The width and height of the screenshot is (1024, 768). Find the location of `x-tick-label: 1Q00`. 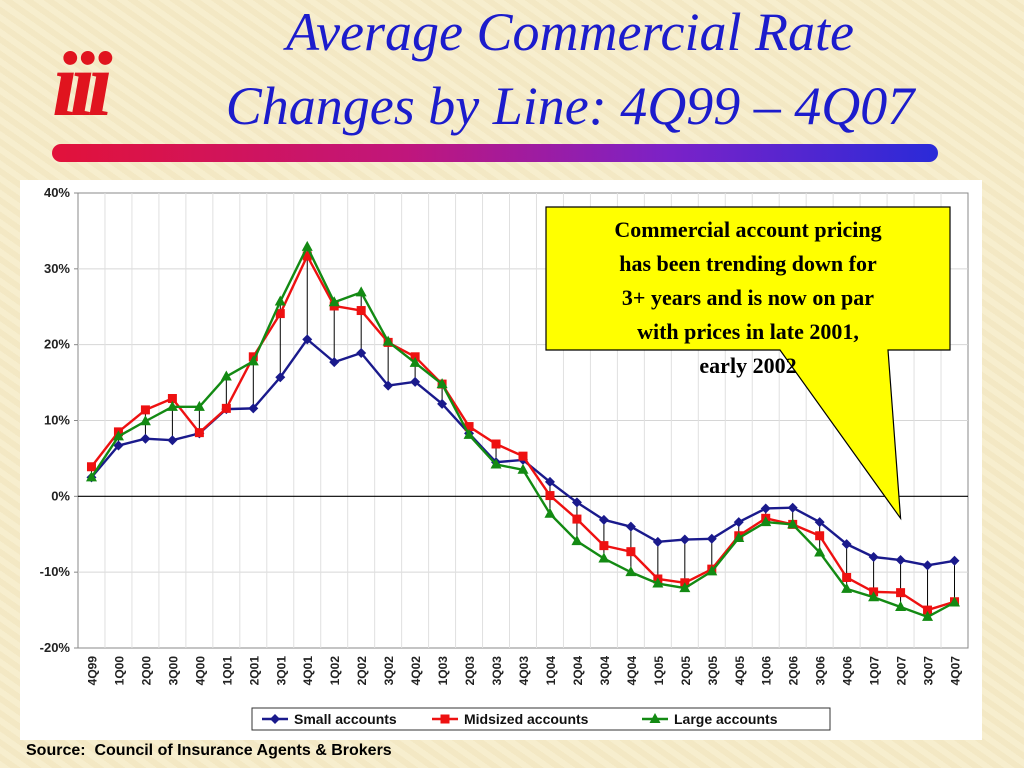

x-tick-label: 1Q00 is located at coordinates (119, 671).